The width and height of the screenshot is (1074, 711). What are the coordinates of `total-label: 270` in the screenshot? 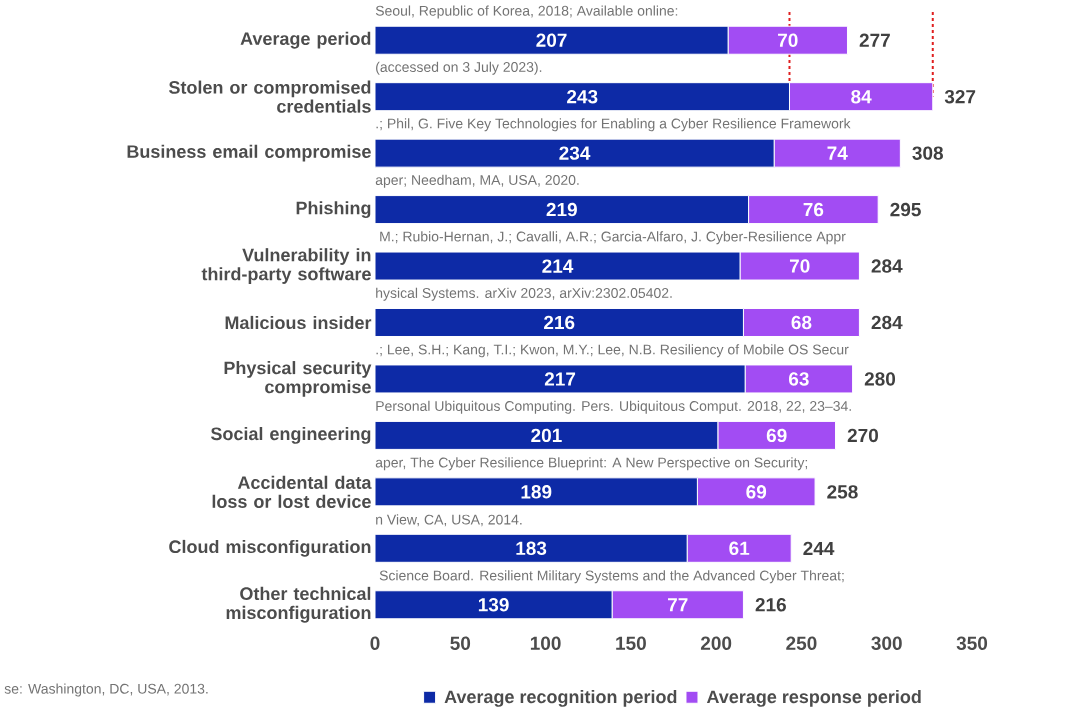 It's located at (862, 435).